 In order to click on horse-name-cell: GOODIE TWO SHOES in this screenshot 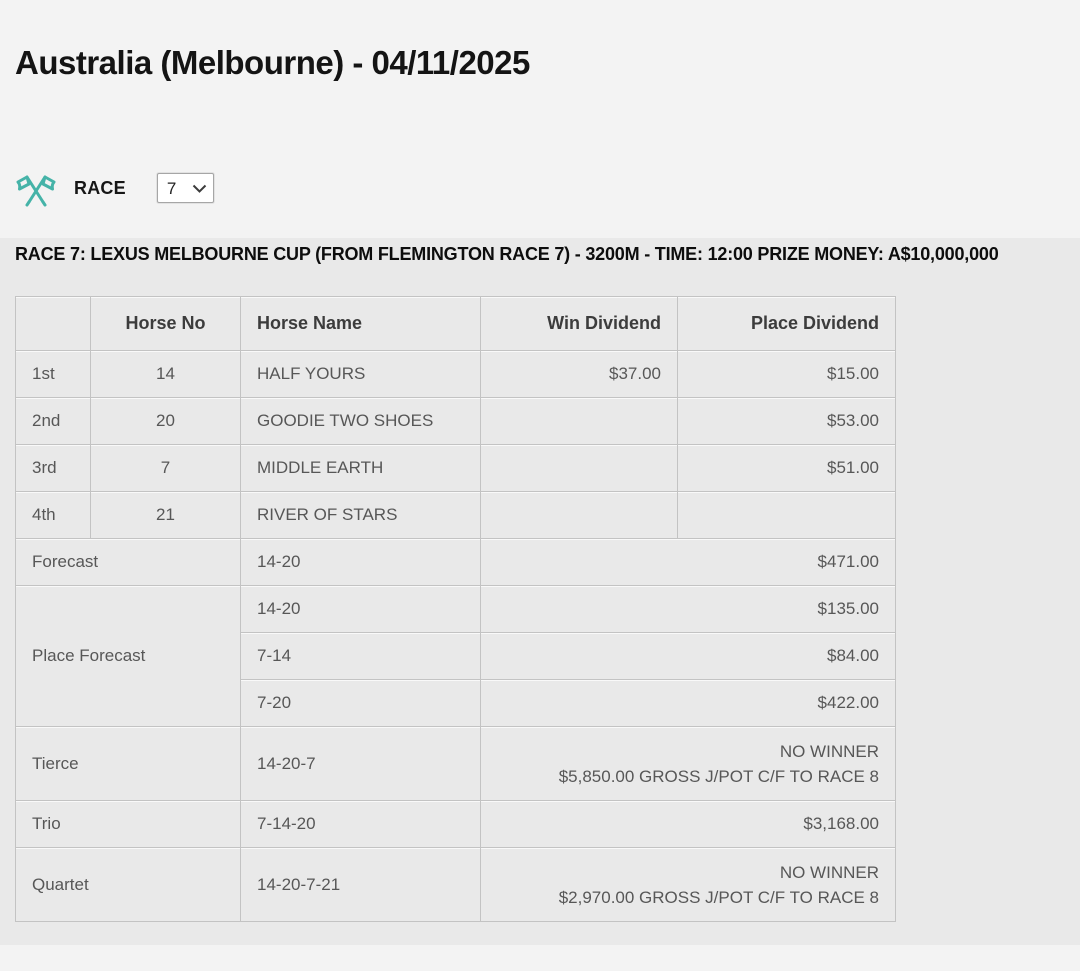, I will do `click(361, 421)`.